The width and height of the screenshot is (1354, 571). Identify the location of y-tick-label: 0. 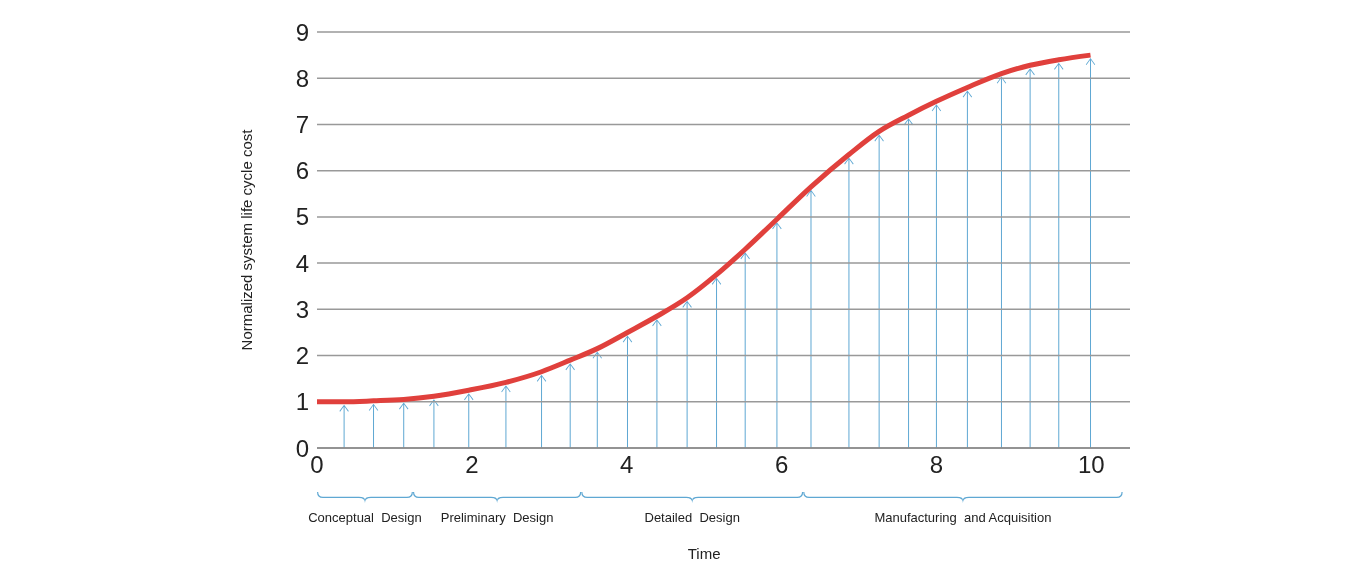
(302, 448).